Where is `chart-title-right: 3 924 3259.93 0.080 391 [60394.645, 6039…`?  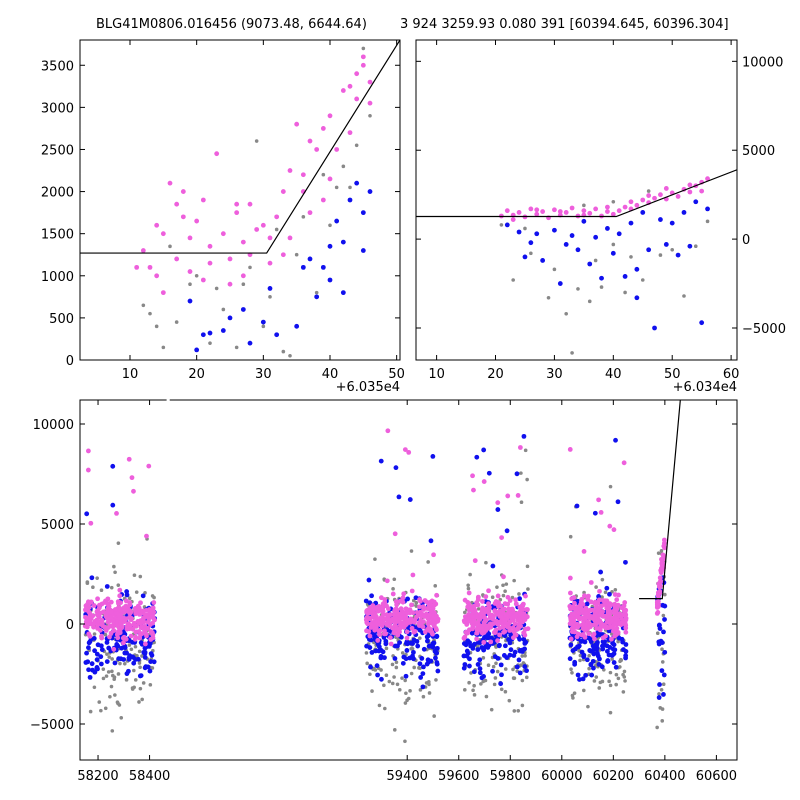
chart-title-right: 3 924 3259.93 0.080 391 [60394.645, 6039… is located at coordinates (564, 24).